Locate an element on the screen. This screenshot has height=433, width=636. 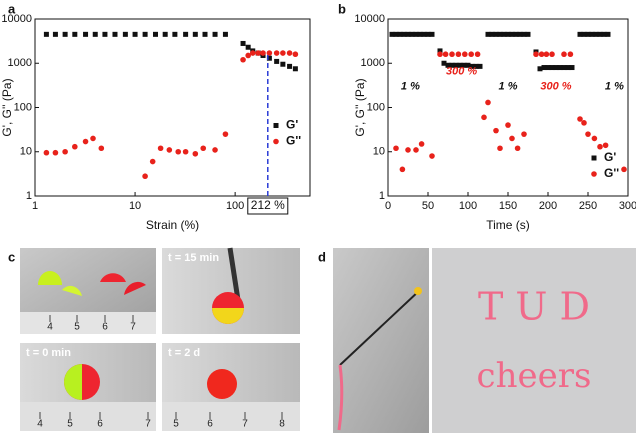
x-tick-label: 150 is located at coordinates (508, 206).